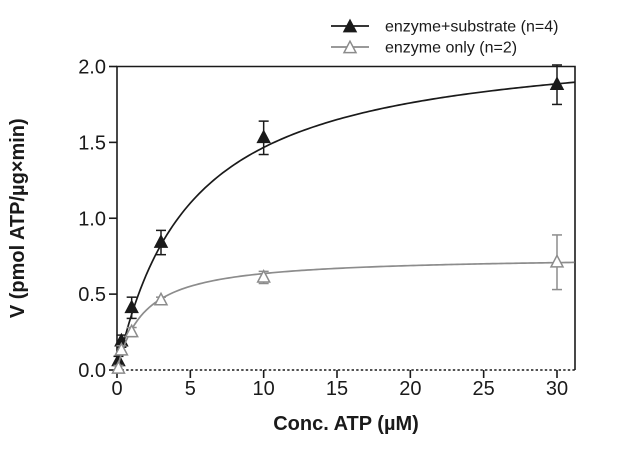  I want to click on x-tick-label: 15, so click(337, 389).